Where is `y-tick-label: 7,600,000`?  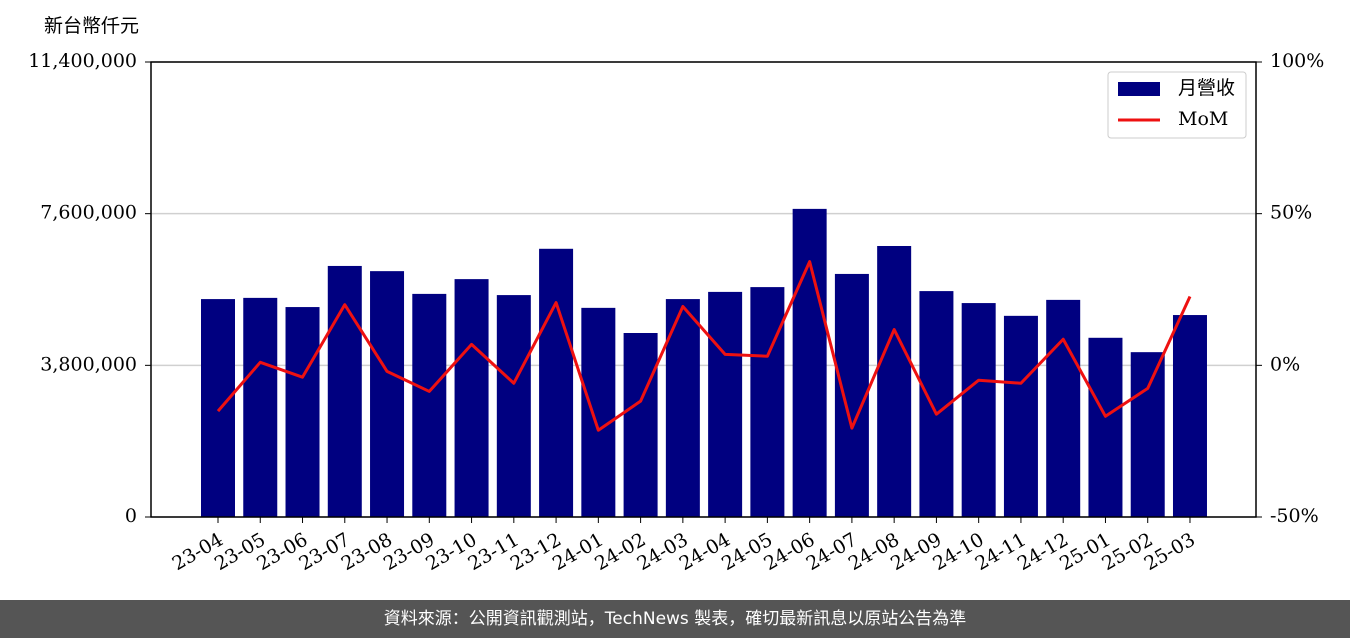 y-tick-label: 7,600,000 is located at coordinates (88, 213).